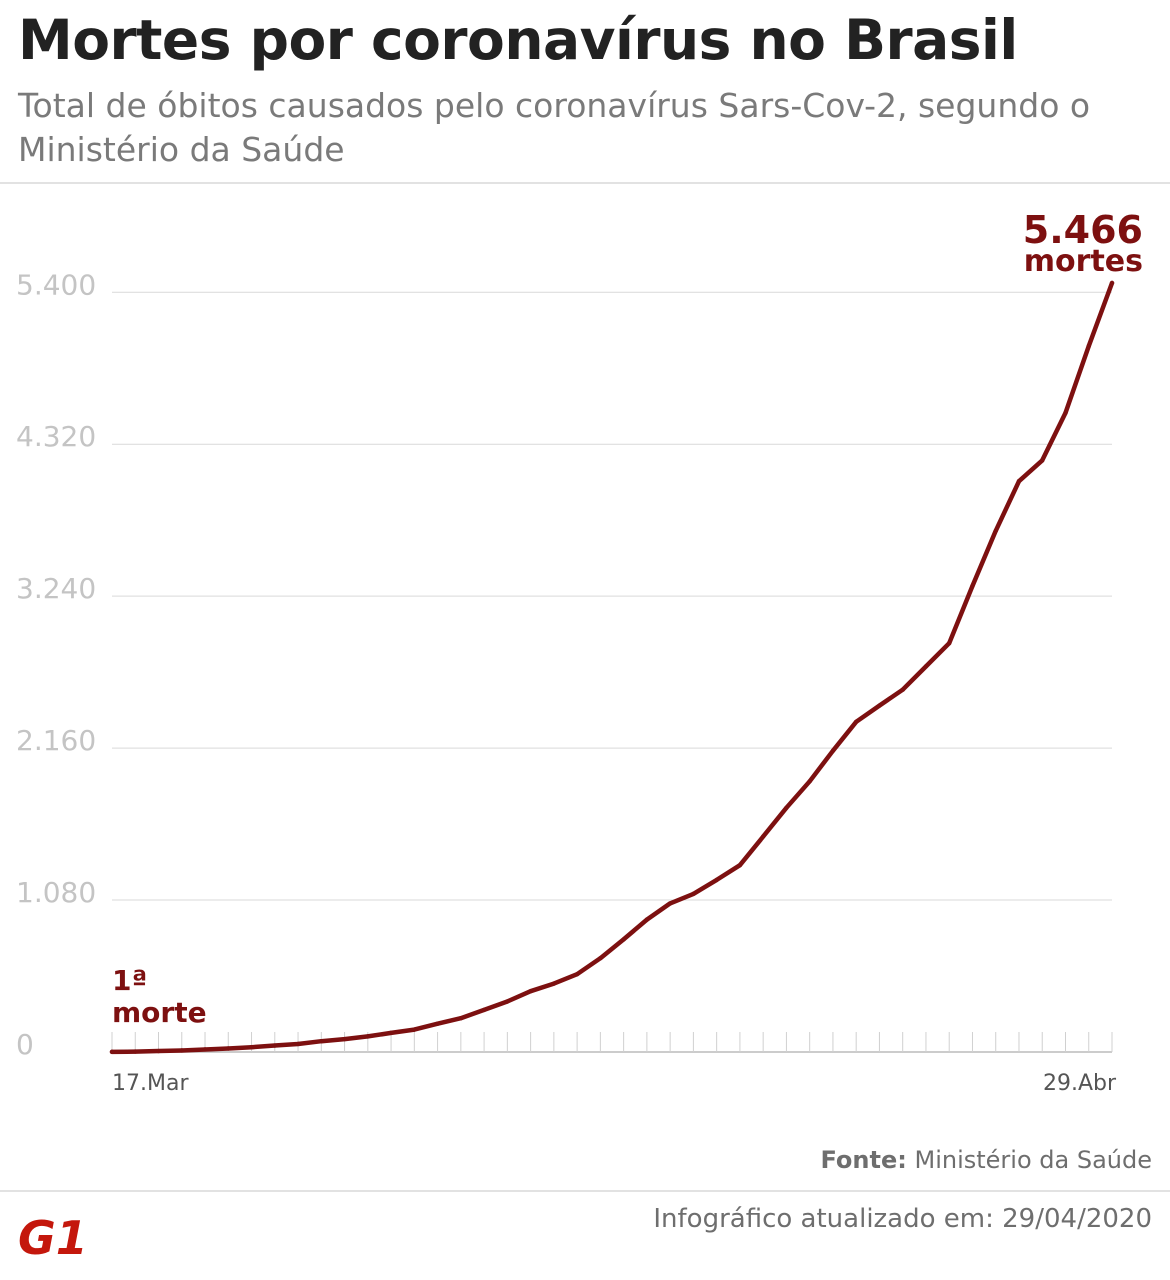 The image size is (1170, 1280). I want to click on x-axis: 17.Mar 29.Abr, so click(614, 1064).